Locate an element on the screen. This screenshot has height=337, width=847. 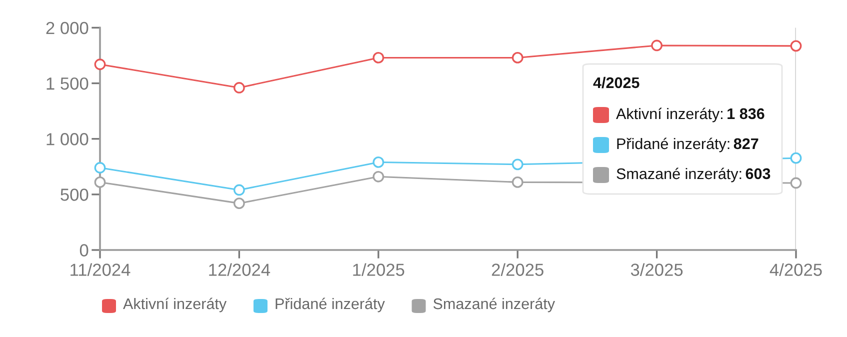
x-tick-label: 1/2025 is located at coordinates (378, 269).